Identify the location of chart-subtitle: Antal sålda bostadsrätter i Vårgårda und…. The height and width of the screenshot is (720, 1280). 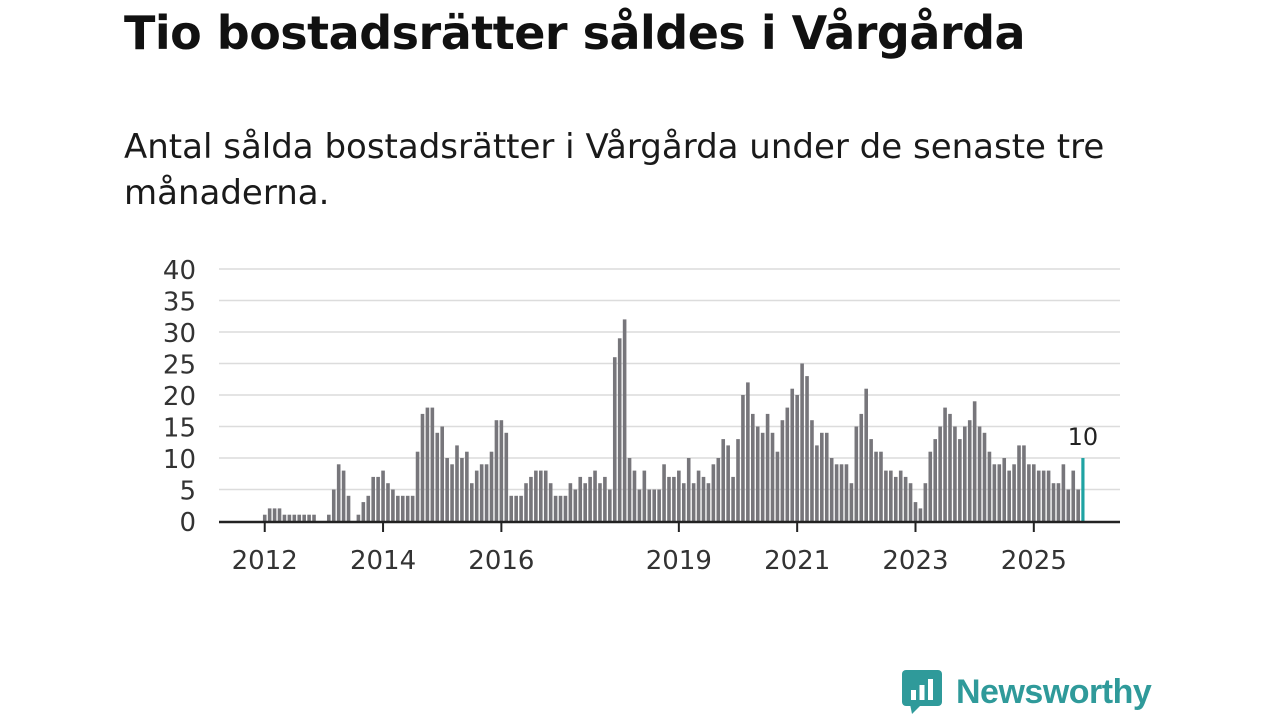
(614, 170).